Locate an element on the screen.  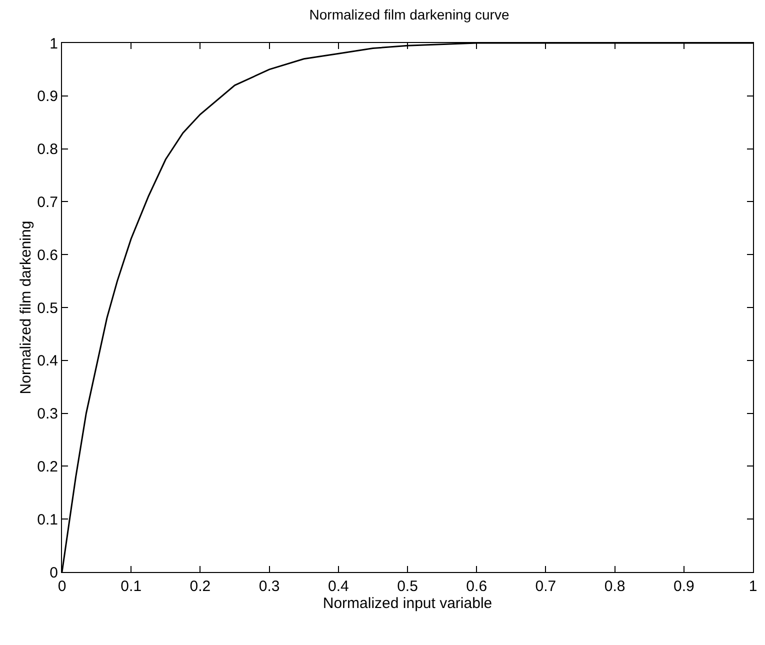
x-tick-label: 0.5 is located at coordinates (407, 586).